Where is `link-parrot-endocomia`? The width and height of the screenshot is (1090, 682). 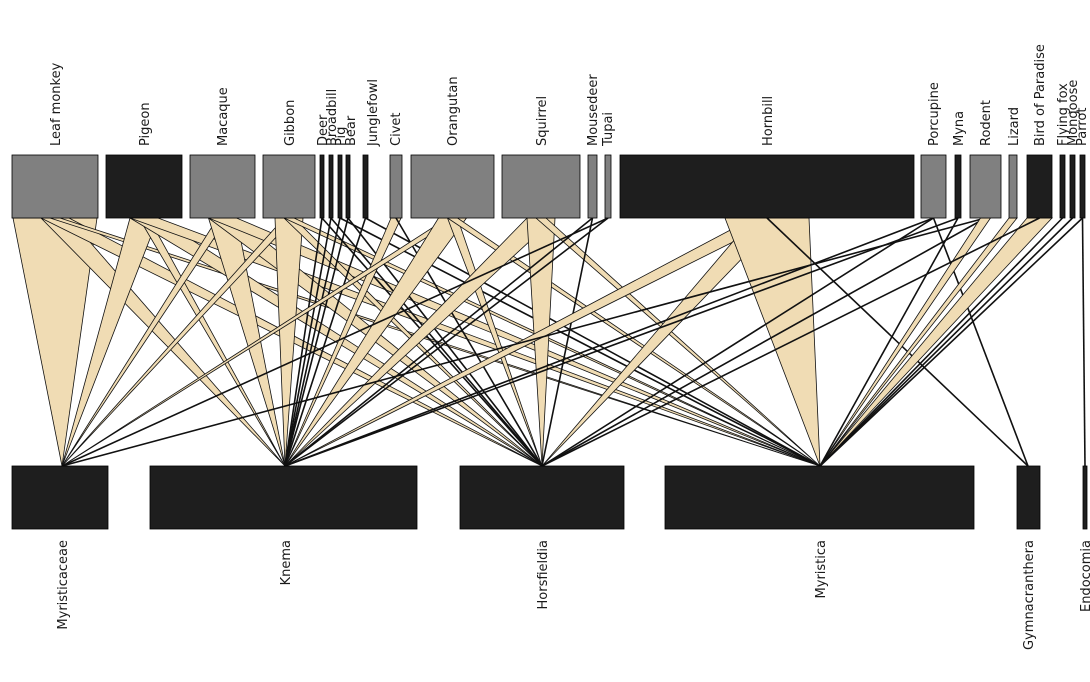 link-parrot-endocomia is located at coordinates (1084, 342).